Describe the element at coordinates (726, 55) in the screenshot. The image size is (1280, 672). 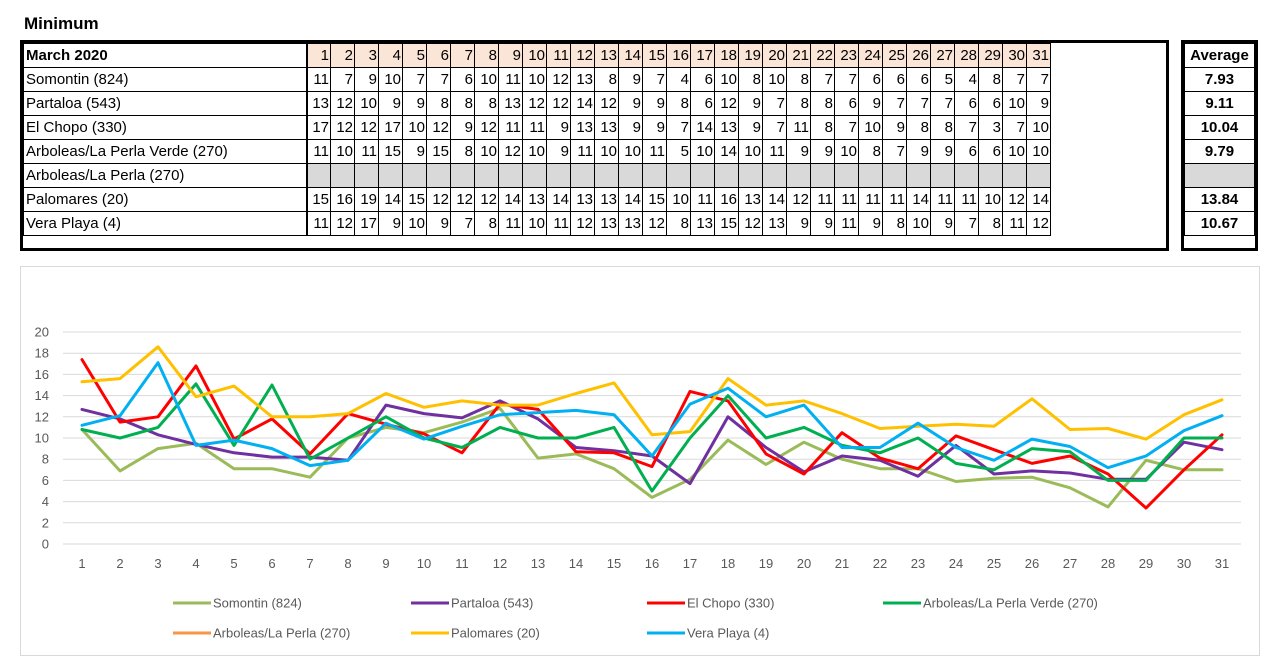
I see `day-header: 18` at that location.